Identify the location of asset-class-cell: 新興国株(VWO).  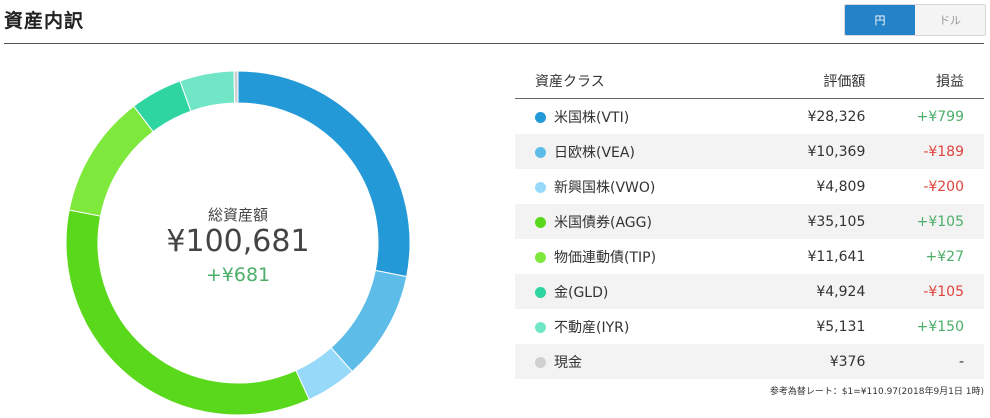
(639, 186).